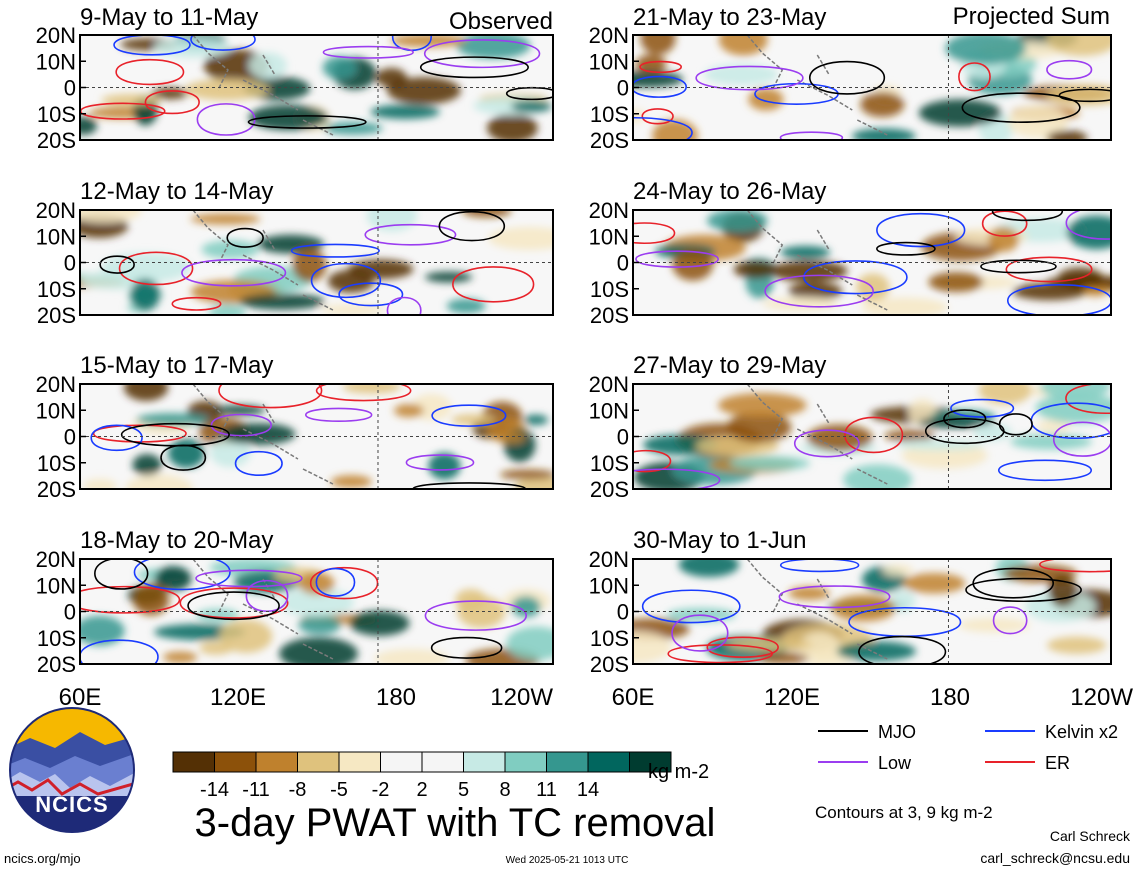  I want to click on colorbar-label: 2, so click(421, 790).